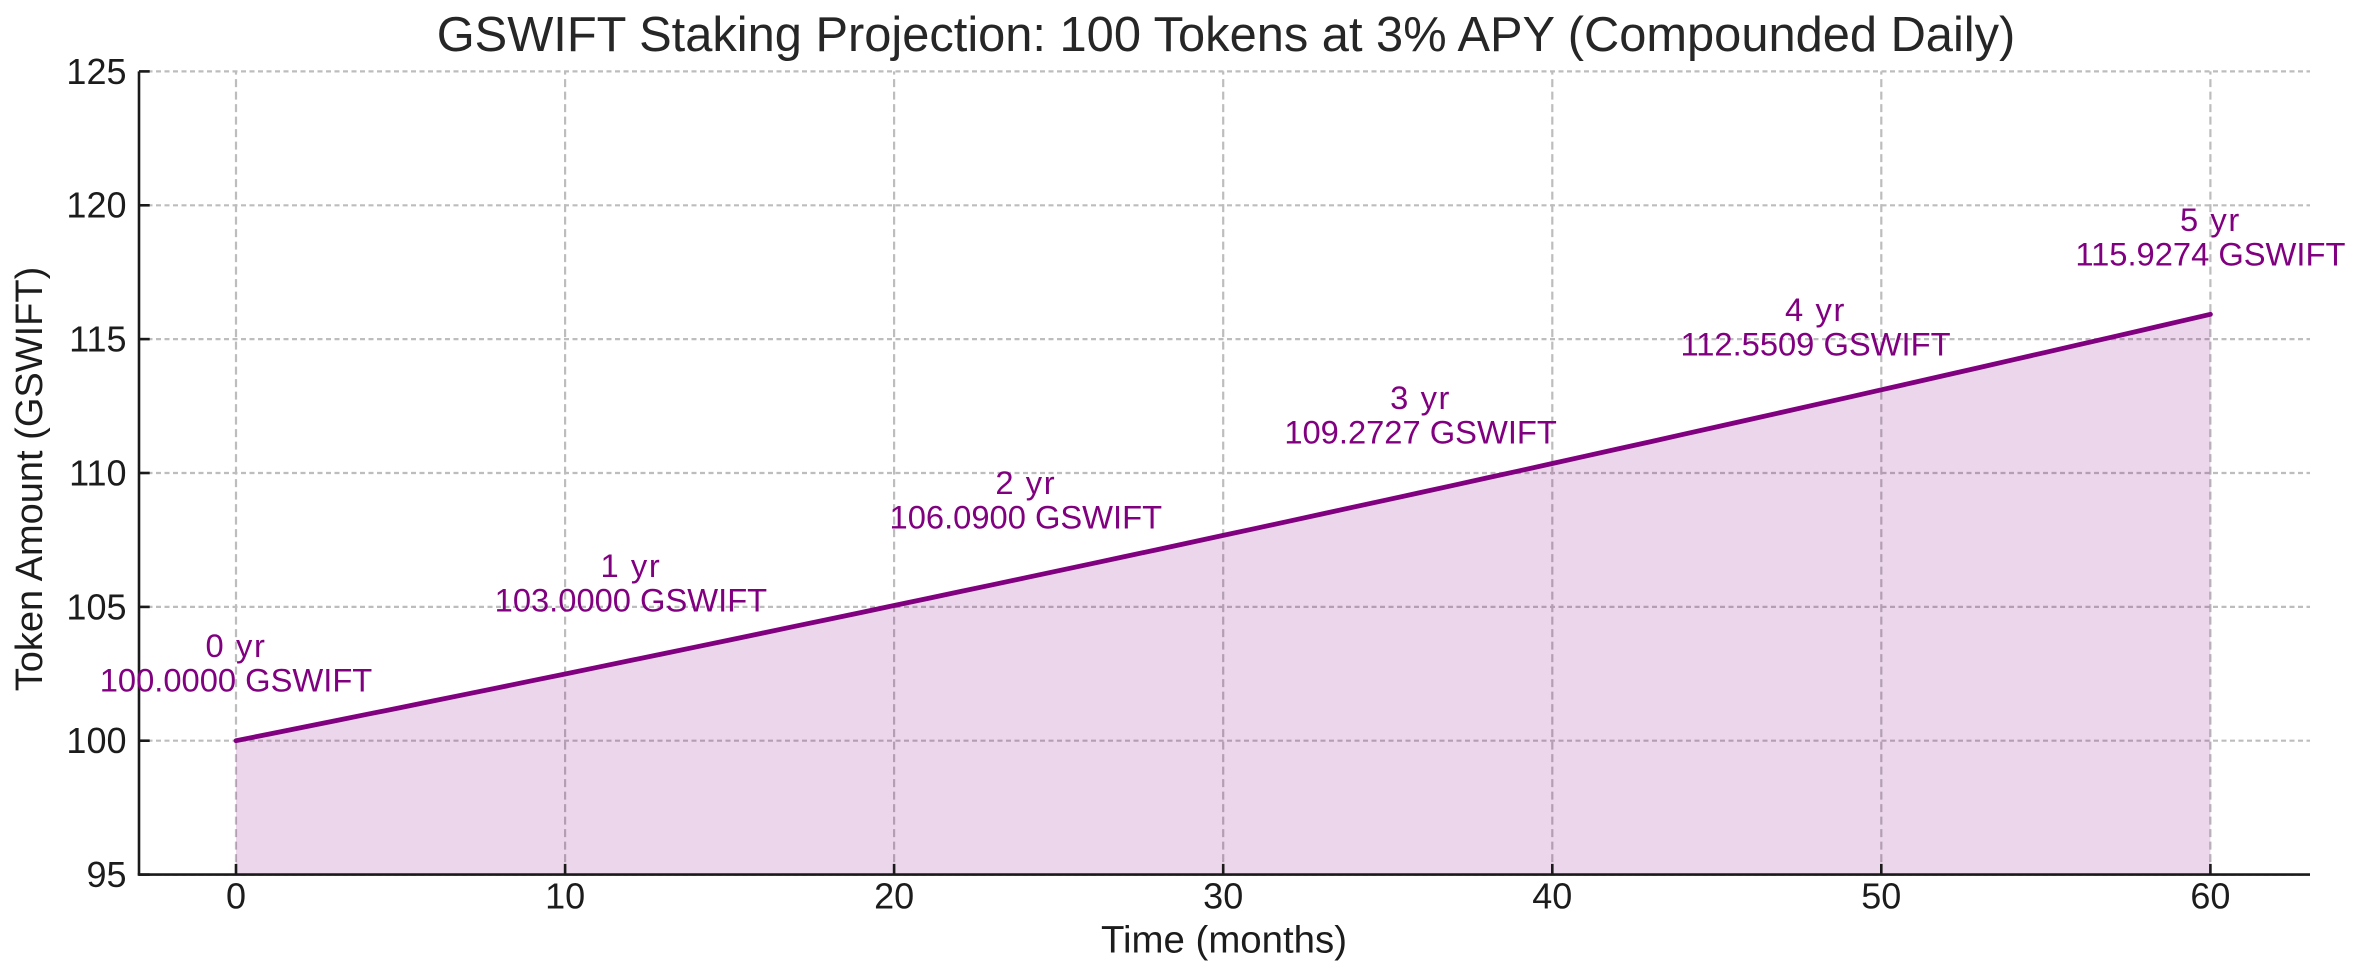 The width and height of the screenshot is (2365, 980). Describe the element at coordinates (1420, 432) in the screenshot. I see `svg-text: 109.2727 GSWIFT` at that location.